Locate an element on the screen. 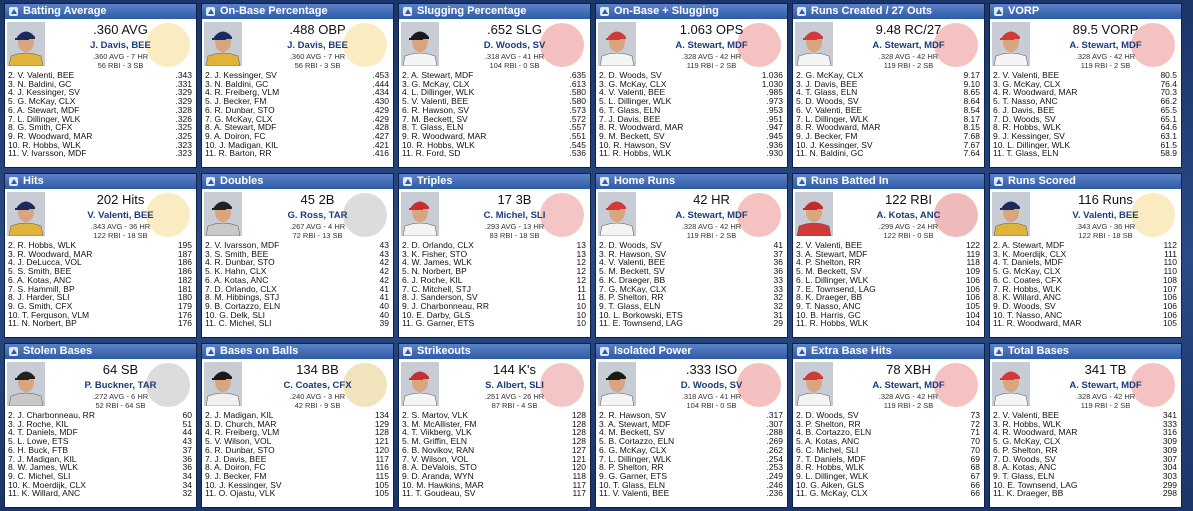 The height and width of the screenshot is (511, 1193). list-item: 6. R. Hawson, SV .573 is located at coordinates (494, 110).